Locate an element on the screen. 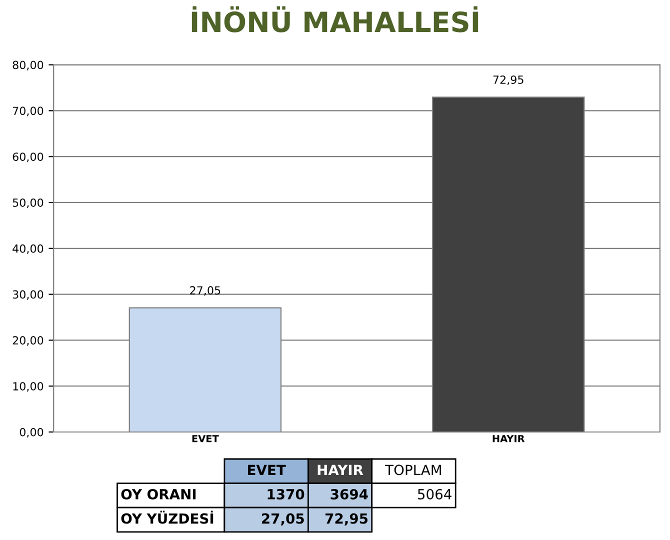  data-label: 27,05 is located at coordinates (205, 291).